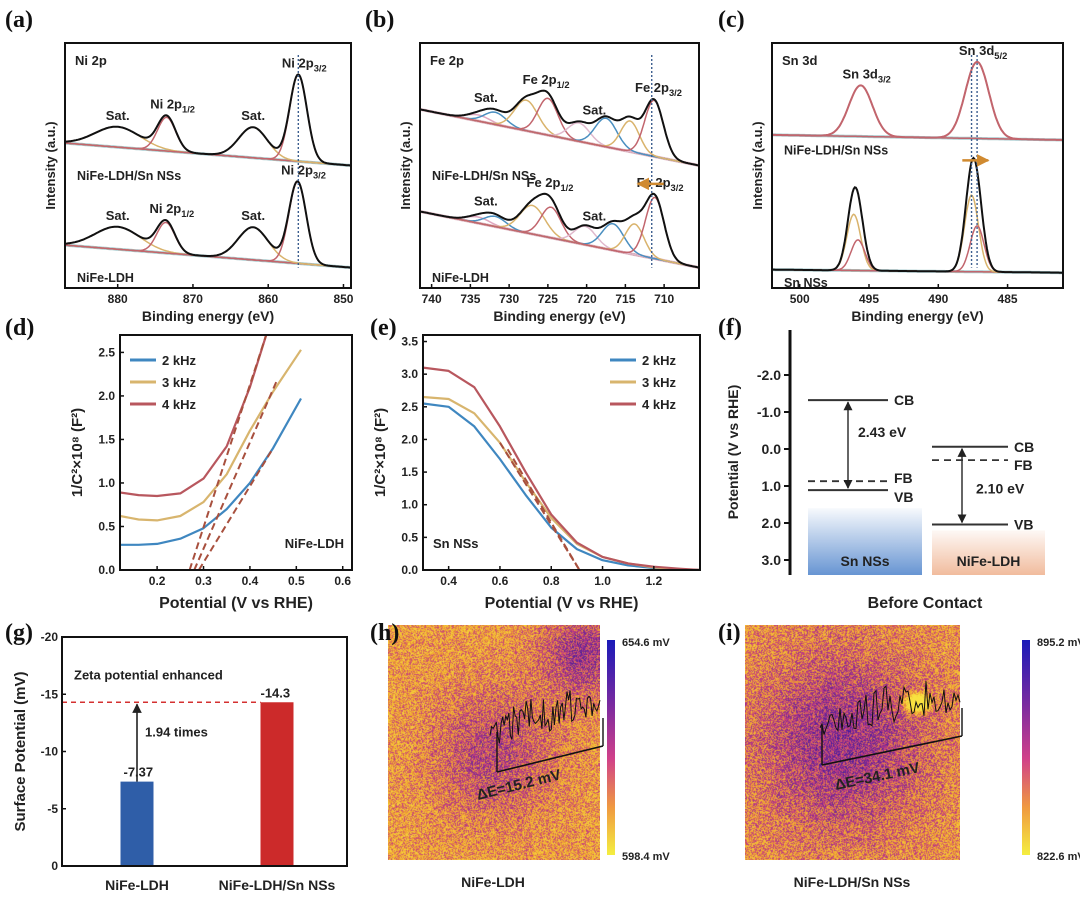 This screenshot has height=899, width=1080. Describe the element at coordinates (800, 299) in the screenshot. I see `x-tick-label: 500` at that location.